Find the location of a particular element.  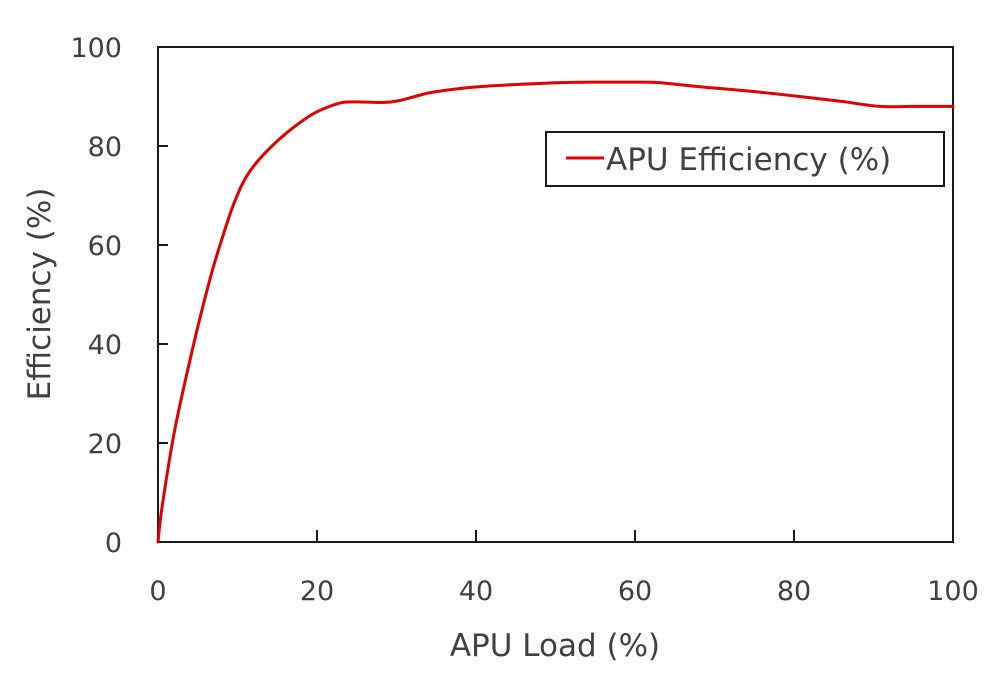

x-tick-label: 0 is located at coordinates (157, 591).